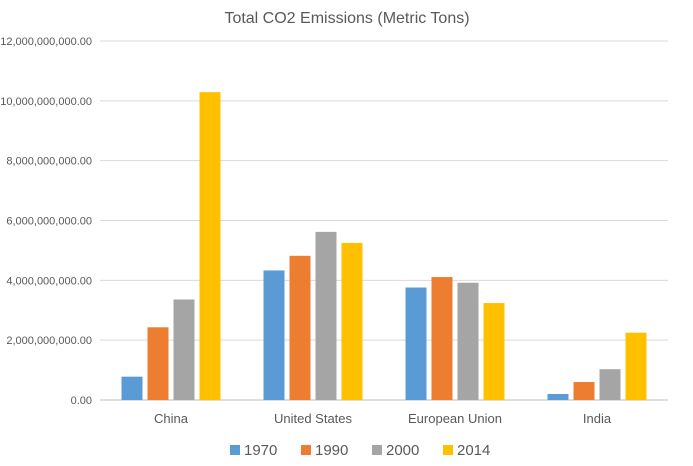 The image size is (693, 466). Describe the element at coordinates (49, 222) in the screenshot. I see `y-tick-label: 6,000,000,000.00` at that location.